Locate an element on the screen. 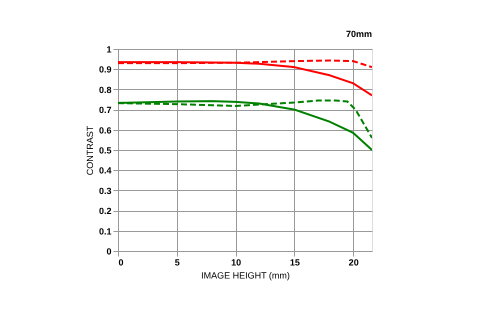  chart-title: 70mm is located at coordinates (359, 34).